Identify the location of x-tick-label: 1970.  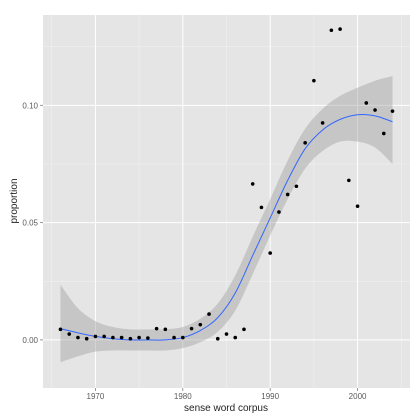
(96, 396).